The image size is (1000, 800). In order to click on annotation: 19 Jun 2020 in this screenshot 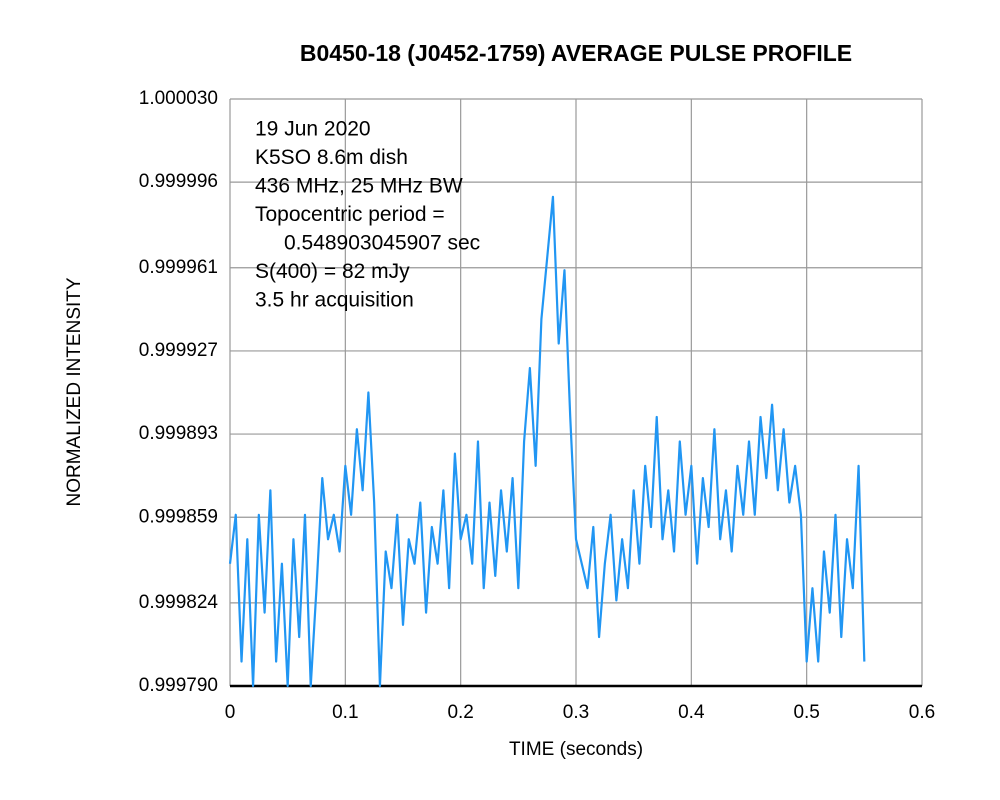, I will do `click(313, 129)`.